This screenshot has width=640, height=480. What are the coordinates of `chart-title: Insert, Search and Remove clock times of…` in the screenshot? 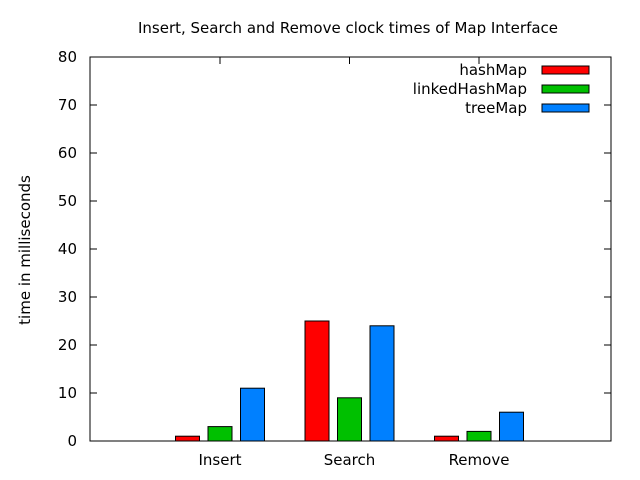 It's located at (348, 28).